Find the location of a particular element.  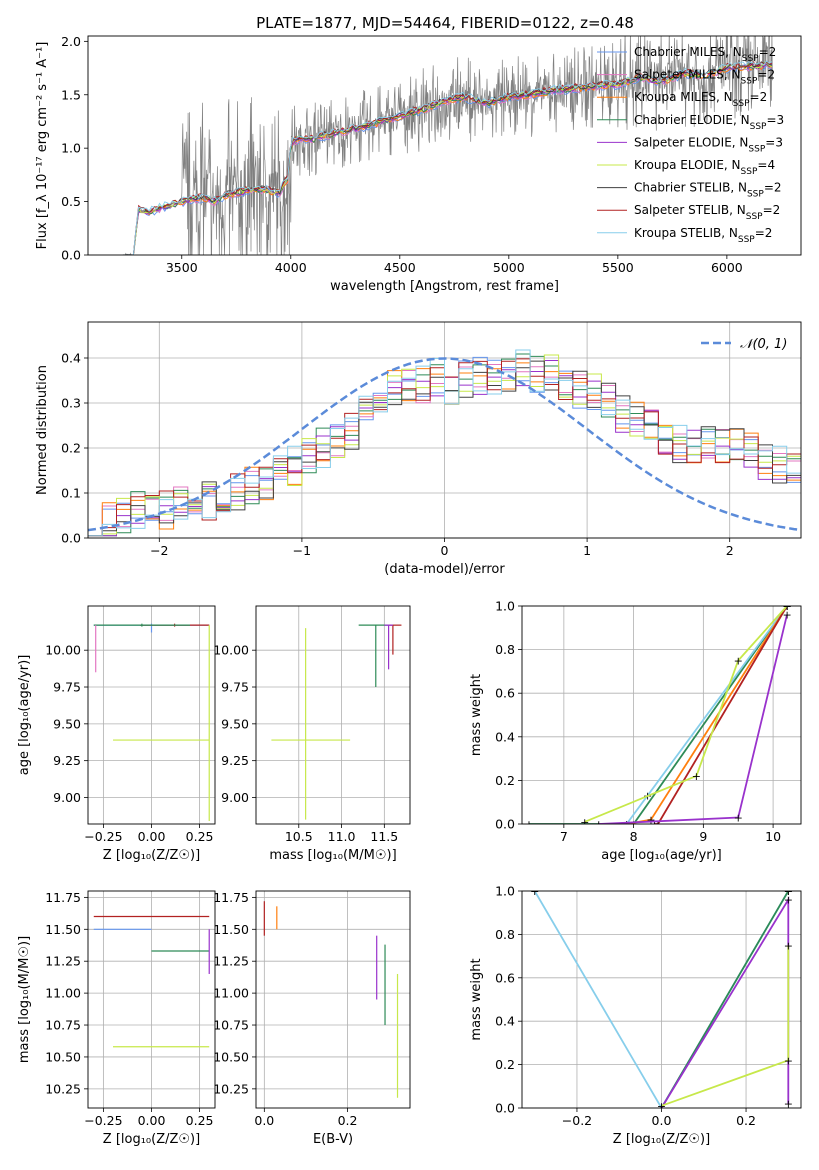

series-line is located at coordinates (725, 1026).